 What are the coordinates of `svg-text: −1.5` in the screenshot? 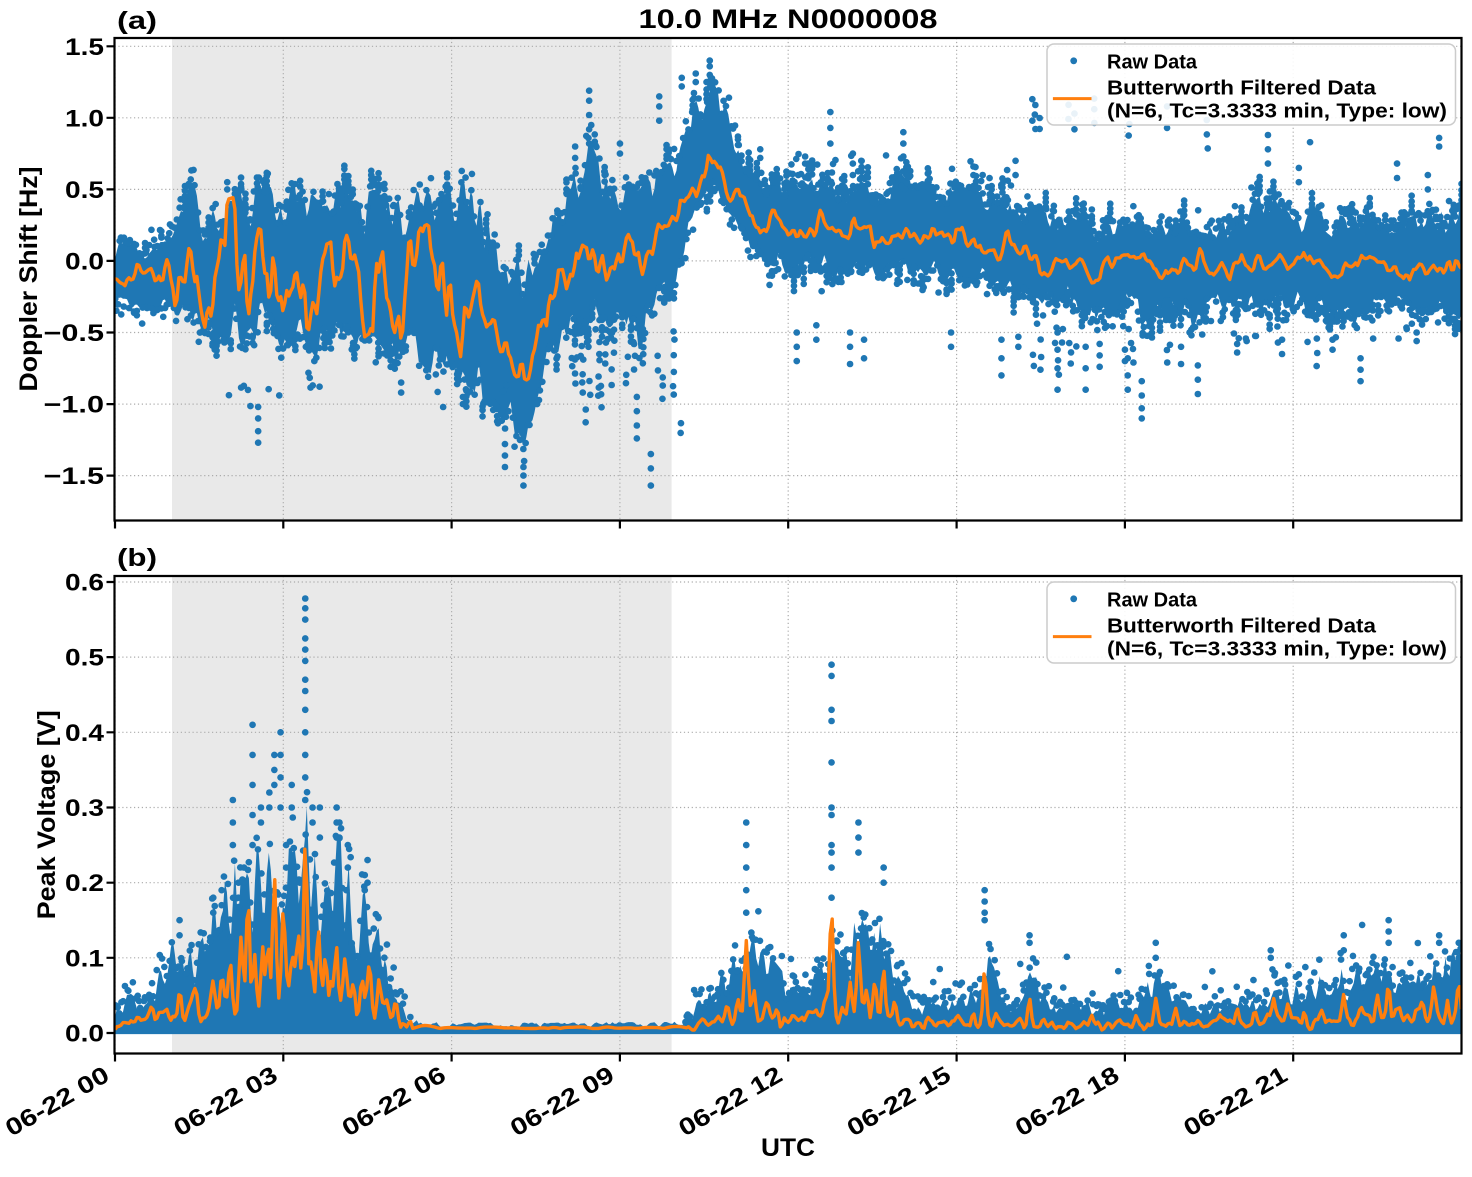 It's located at (74, 476).